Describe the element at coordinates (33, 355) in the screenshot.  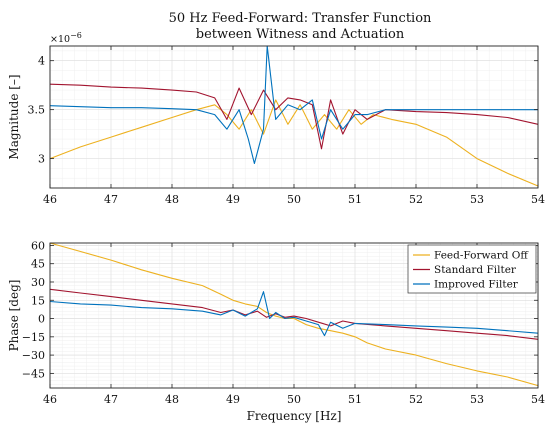
I see `y-tick-label: −30` at that location.